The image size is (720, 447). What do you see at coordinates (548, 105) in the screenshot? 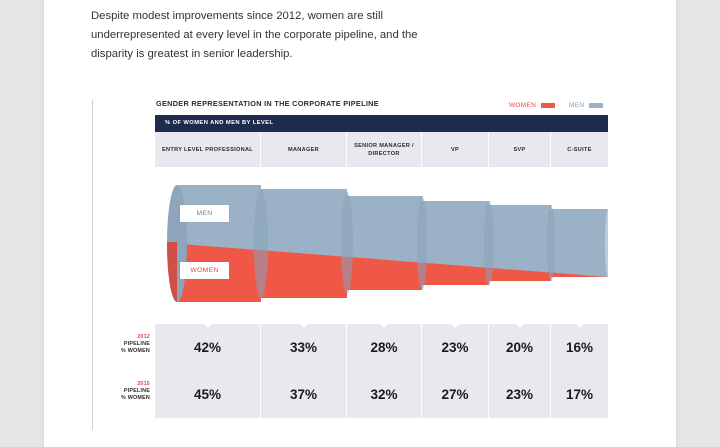
I see `legend-women-swatch` at bounding box center [548, 105].